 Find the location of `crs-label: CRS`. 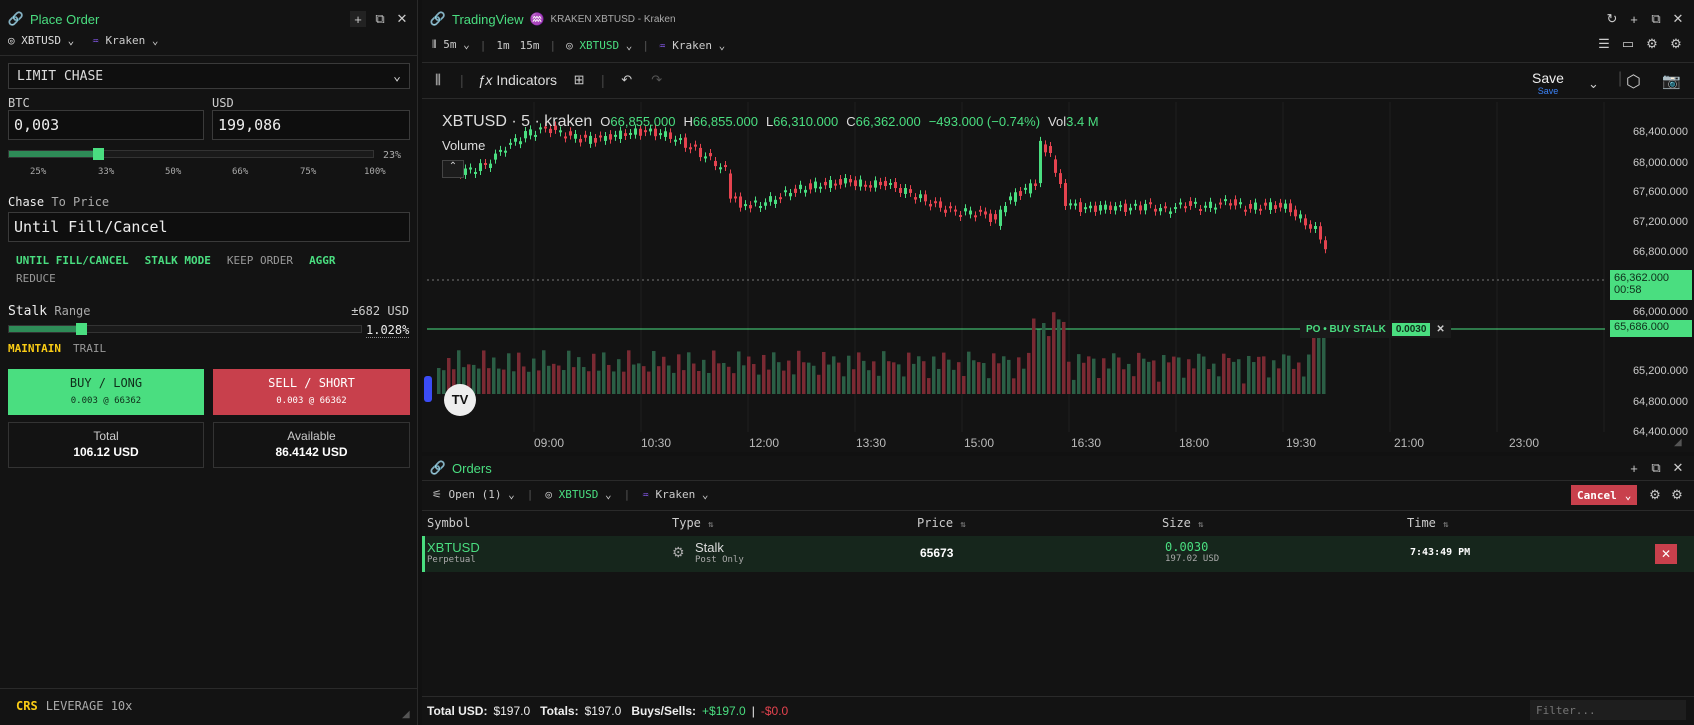

crs-label: CRS is located at coordinates (27, 706).